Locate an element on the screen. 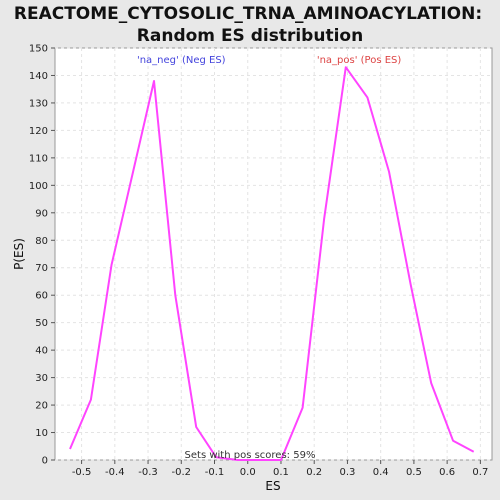 The height and width of the screenshot is (500, 500). y-tick-label: 130 is located at coordinates (38, 103).